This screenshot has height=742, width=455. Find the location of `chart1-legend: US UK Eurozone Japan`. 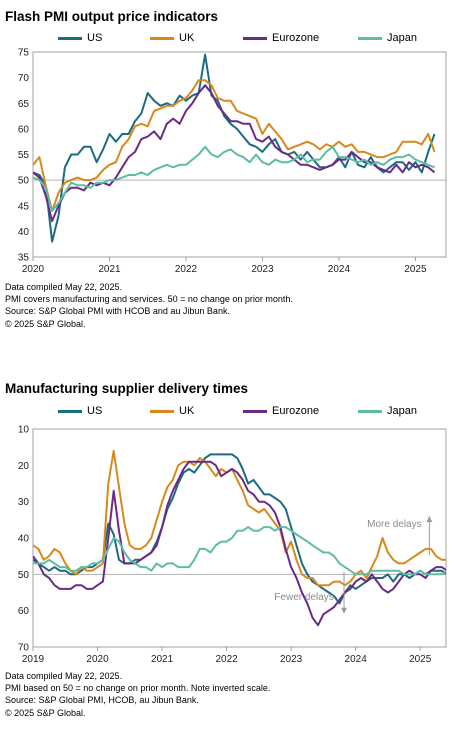

chart1-legend: US UK Eurozone Japan is located at coordinates (245, 39).